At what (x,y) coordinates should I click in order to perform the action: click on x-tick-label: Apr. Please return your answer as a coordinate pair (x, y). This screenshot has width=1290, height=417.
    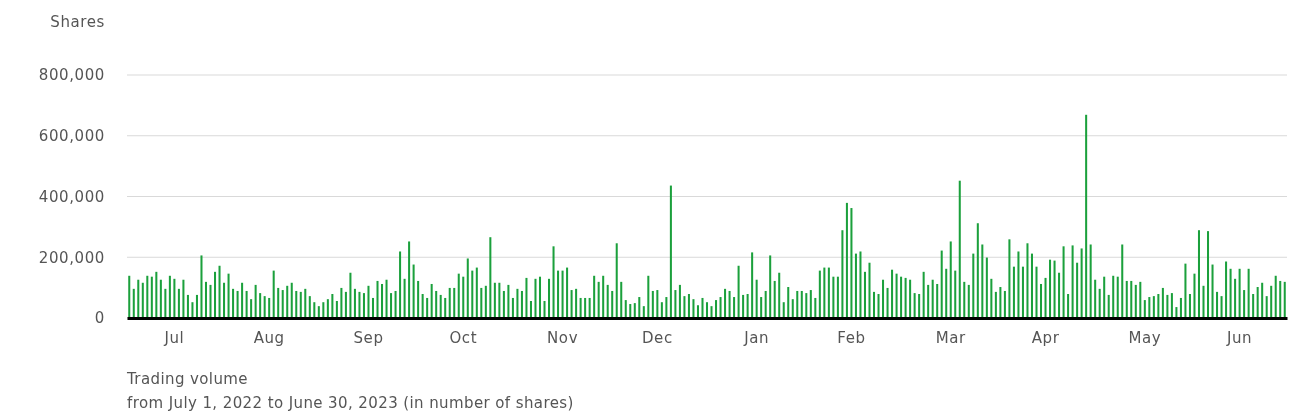
    Looking at the image, I should click on (1045, 337).